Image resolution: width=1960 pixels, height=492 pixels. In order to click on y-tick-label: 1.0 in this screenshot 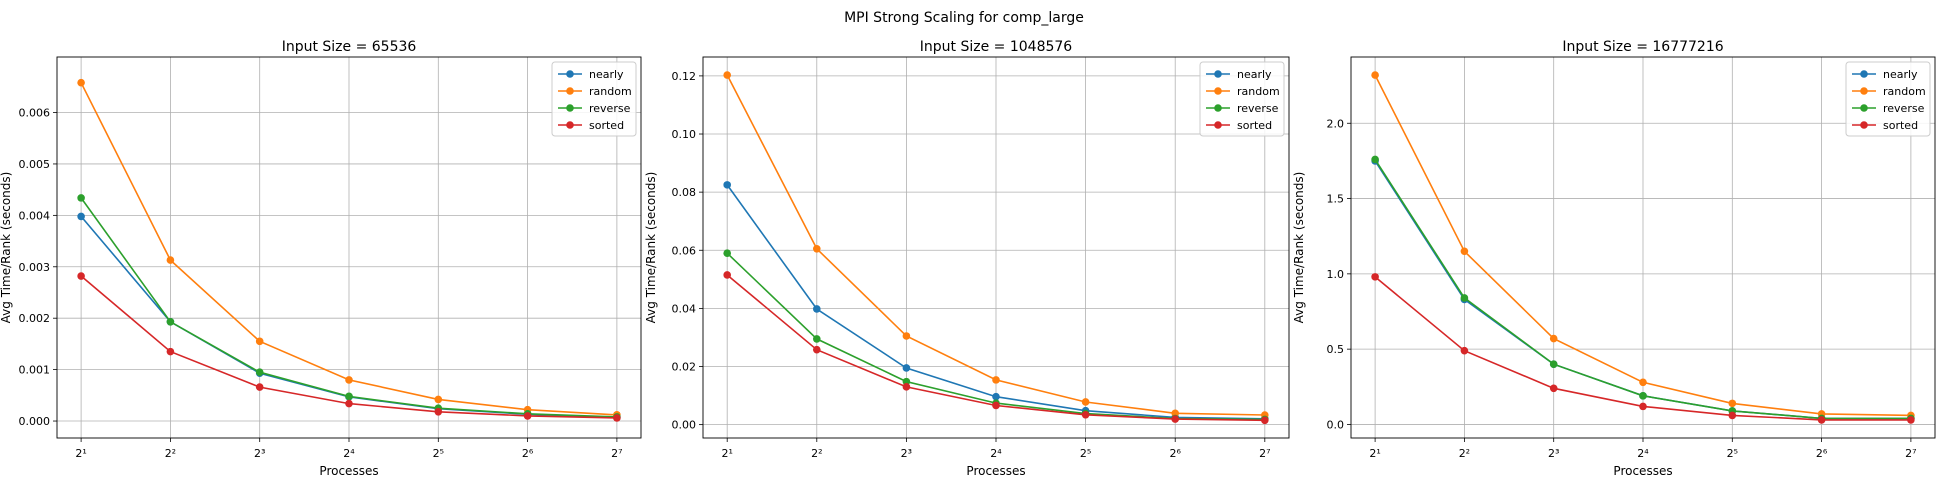, I will do `click(1336, 274)`.